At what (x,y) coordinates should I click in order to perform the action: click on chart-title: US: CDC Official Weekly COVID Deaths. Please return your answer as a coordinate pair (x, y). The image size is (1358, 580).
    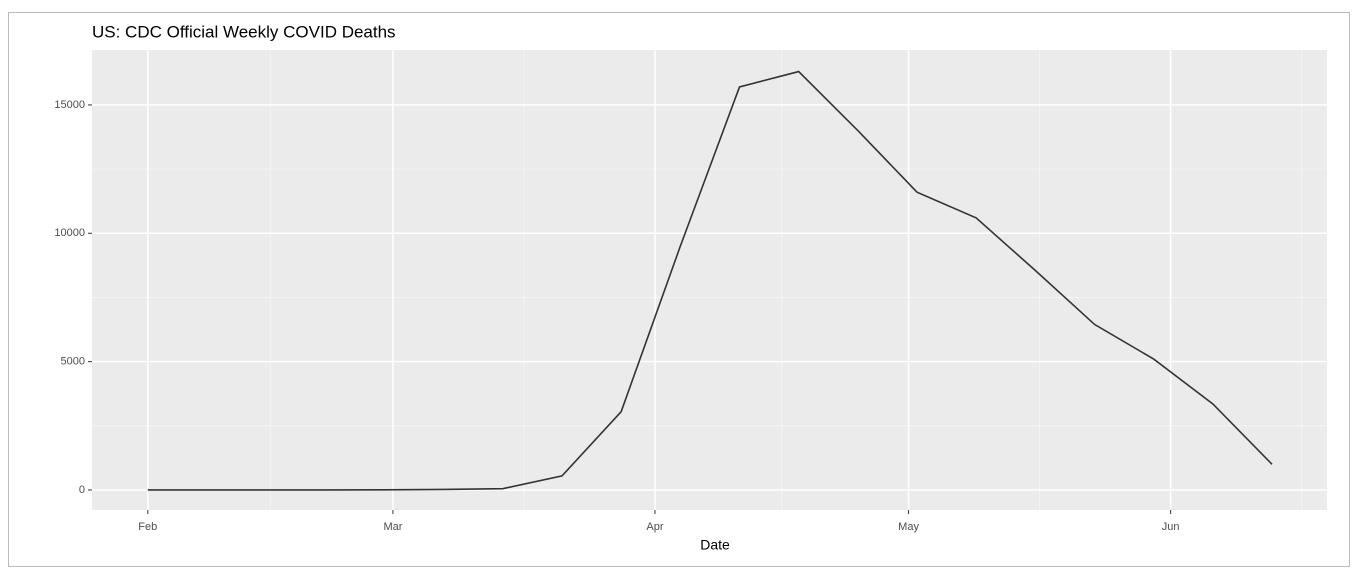
    Looking at the image, I should click on (244, 31).